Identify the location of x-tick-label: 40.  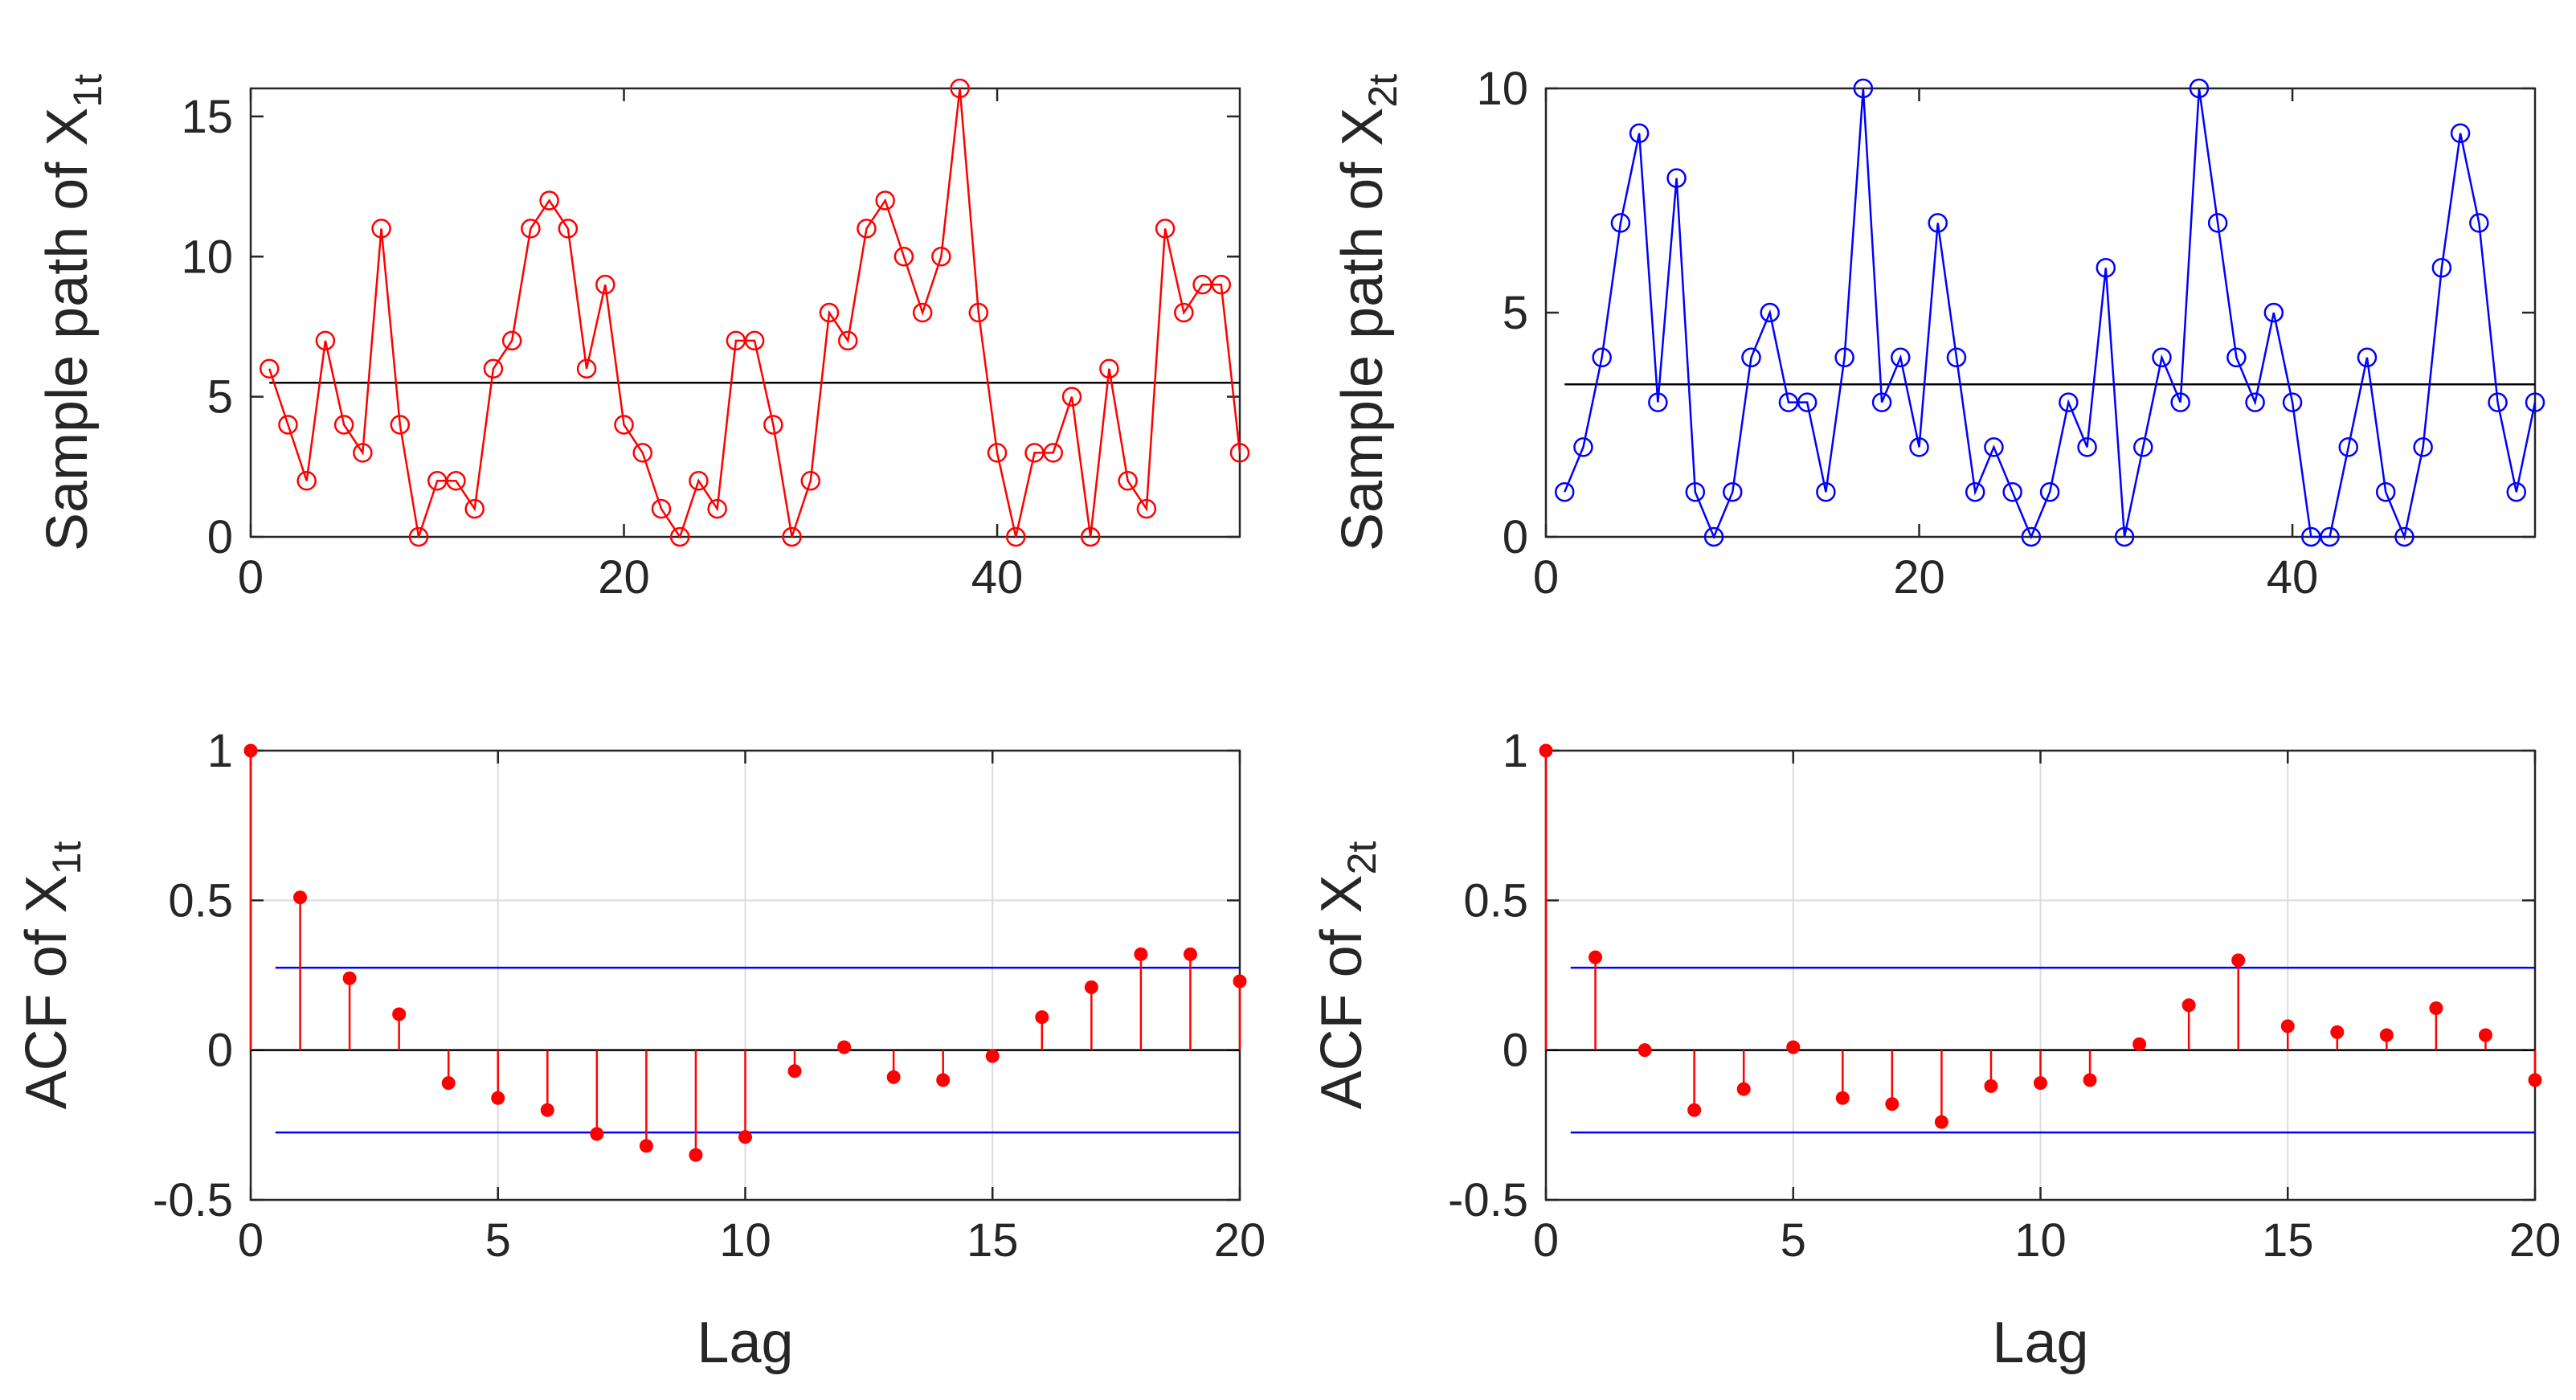
(998, 577).